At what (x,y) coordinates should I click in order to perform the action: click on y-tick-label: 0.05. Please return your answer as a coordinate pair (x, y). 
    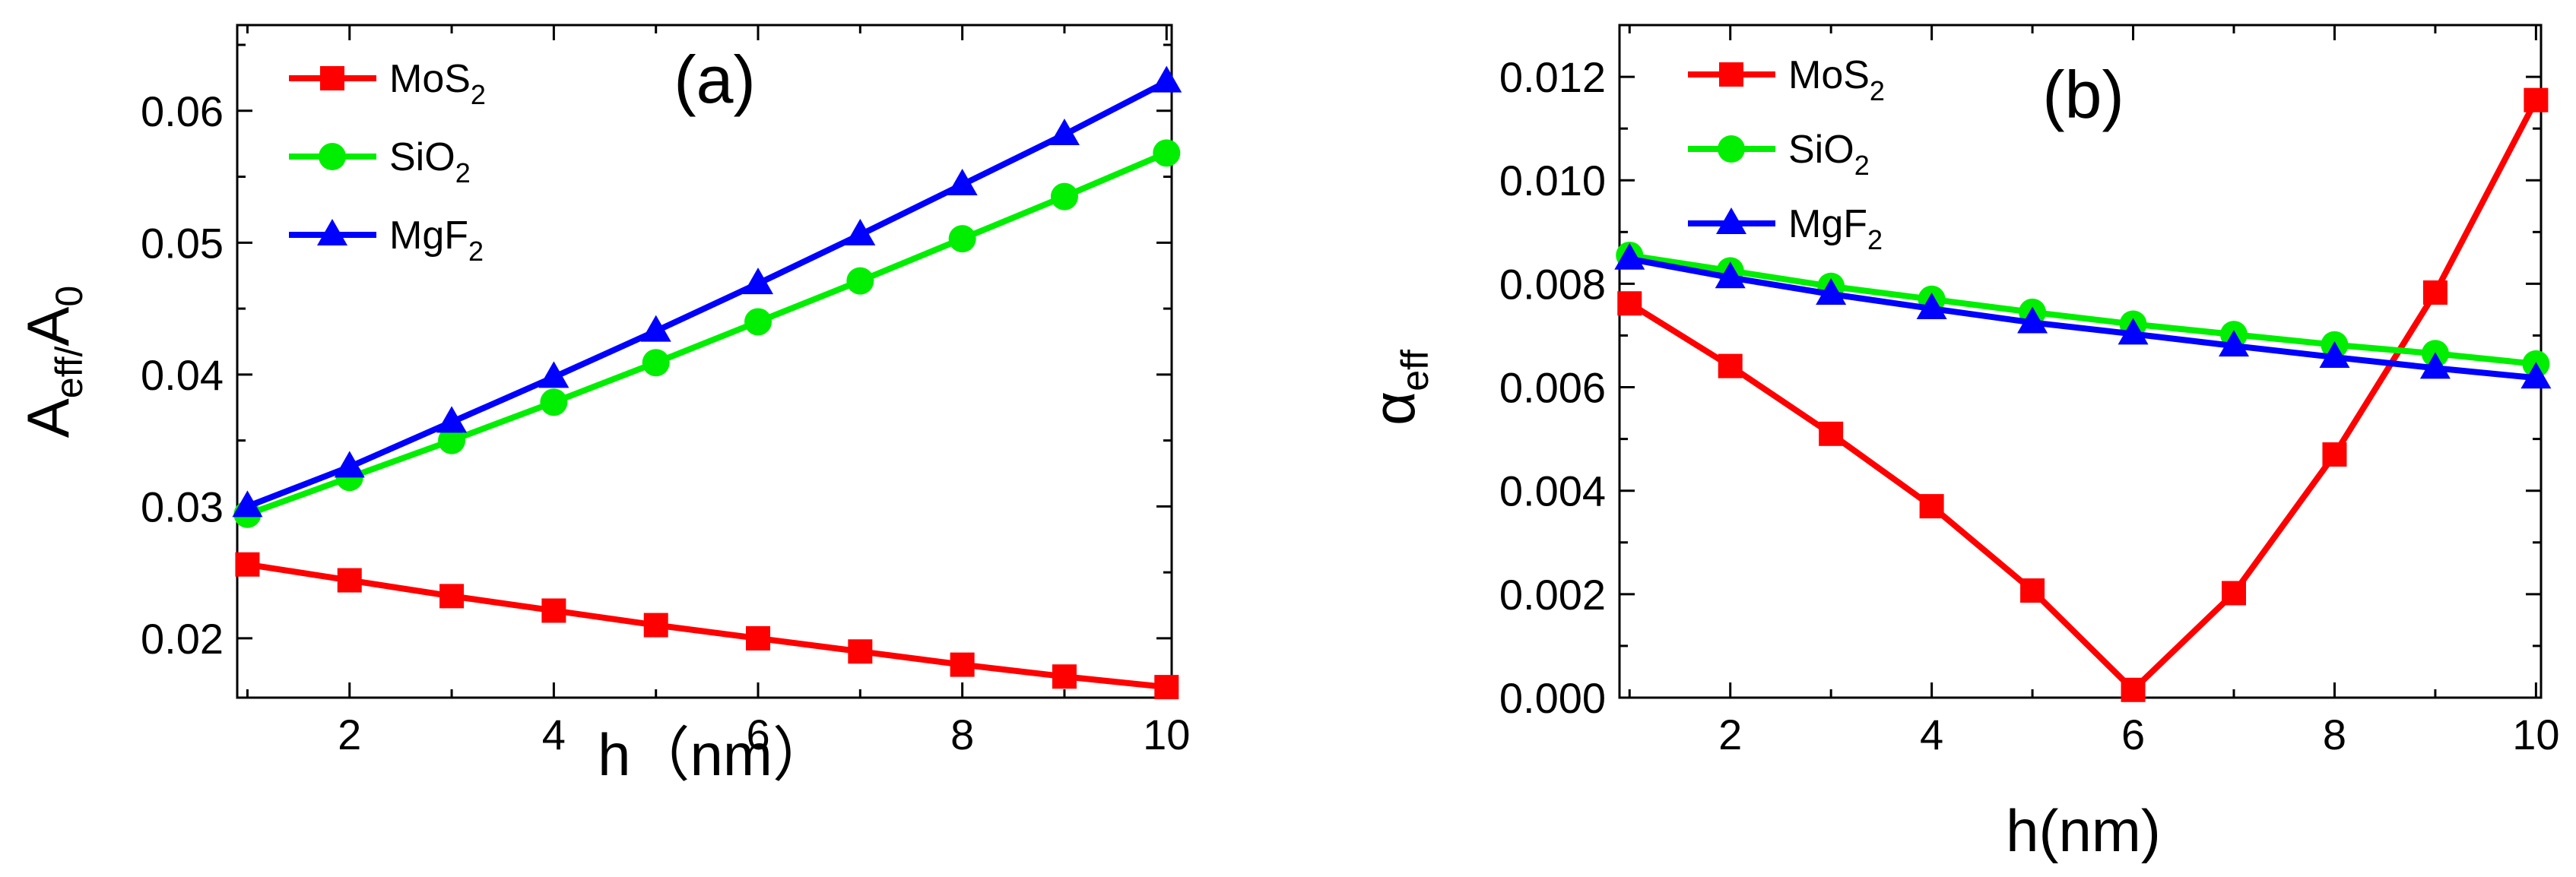
    Looking at the image, I should click on (183, 243).